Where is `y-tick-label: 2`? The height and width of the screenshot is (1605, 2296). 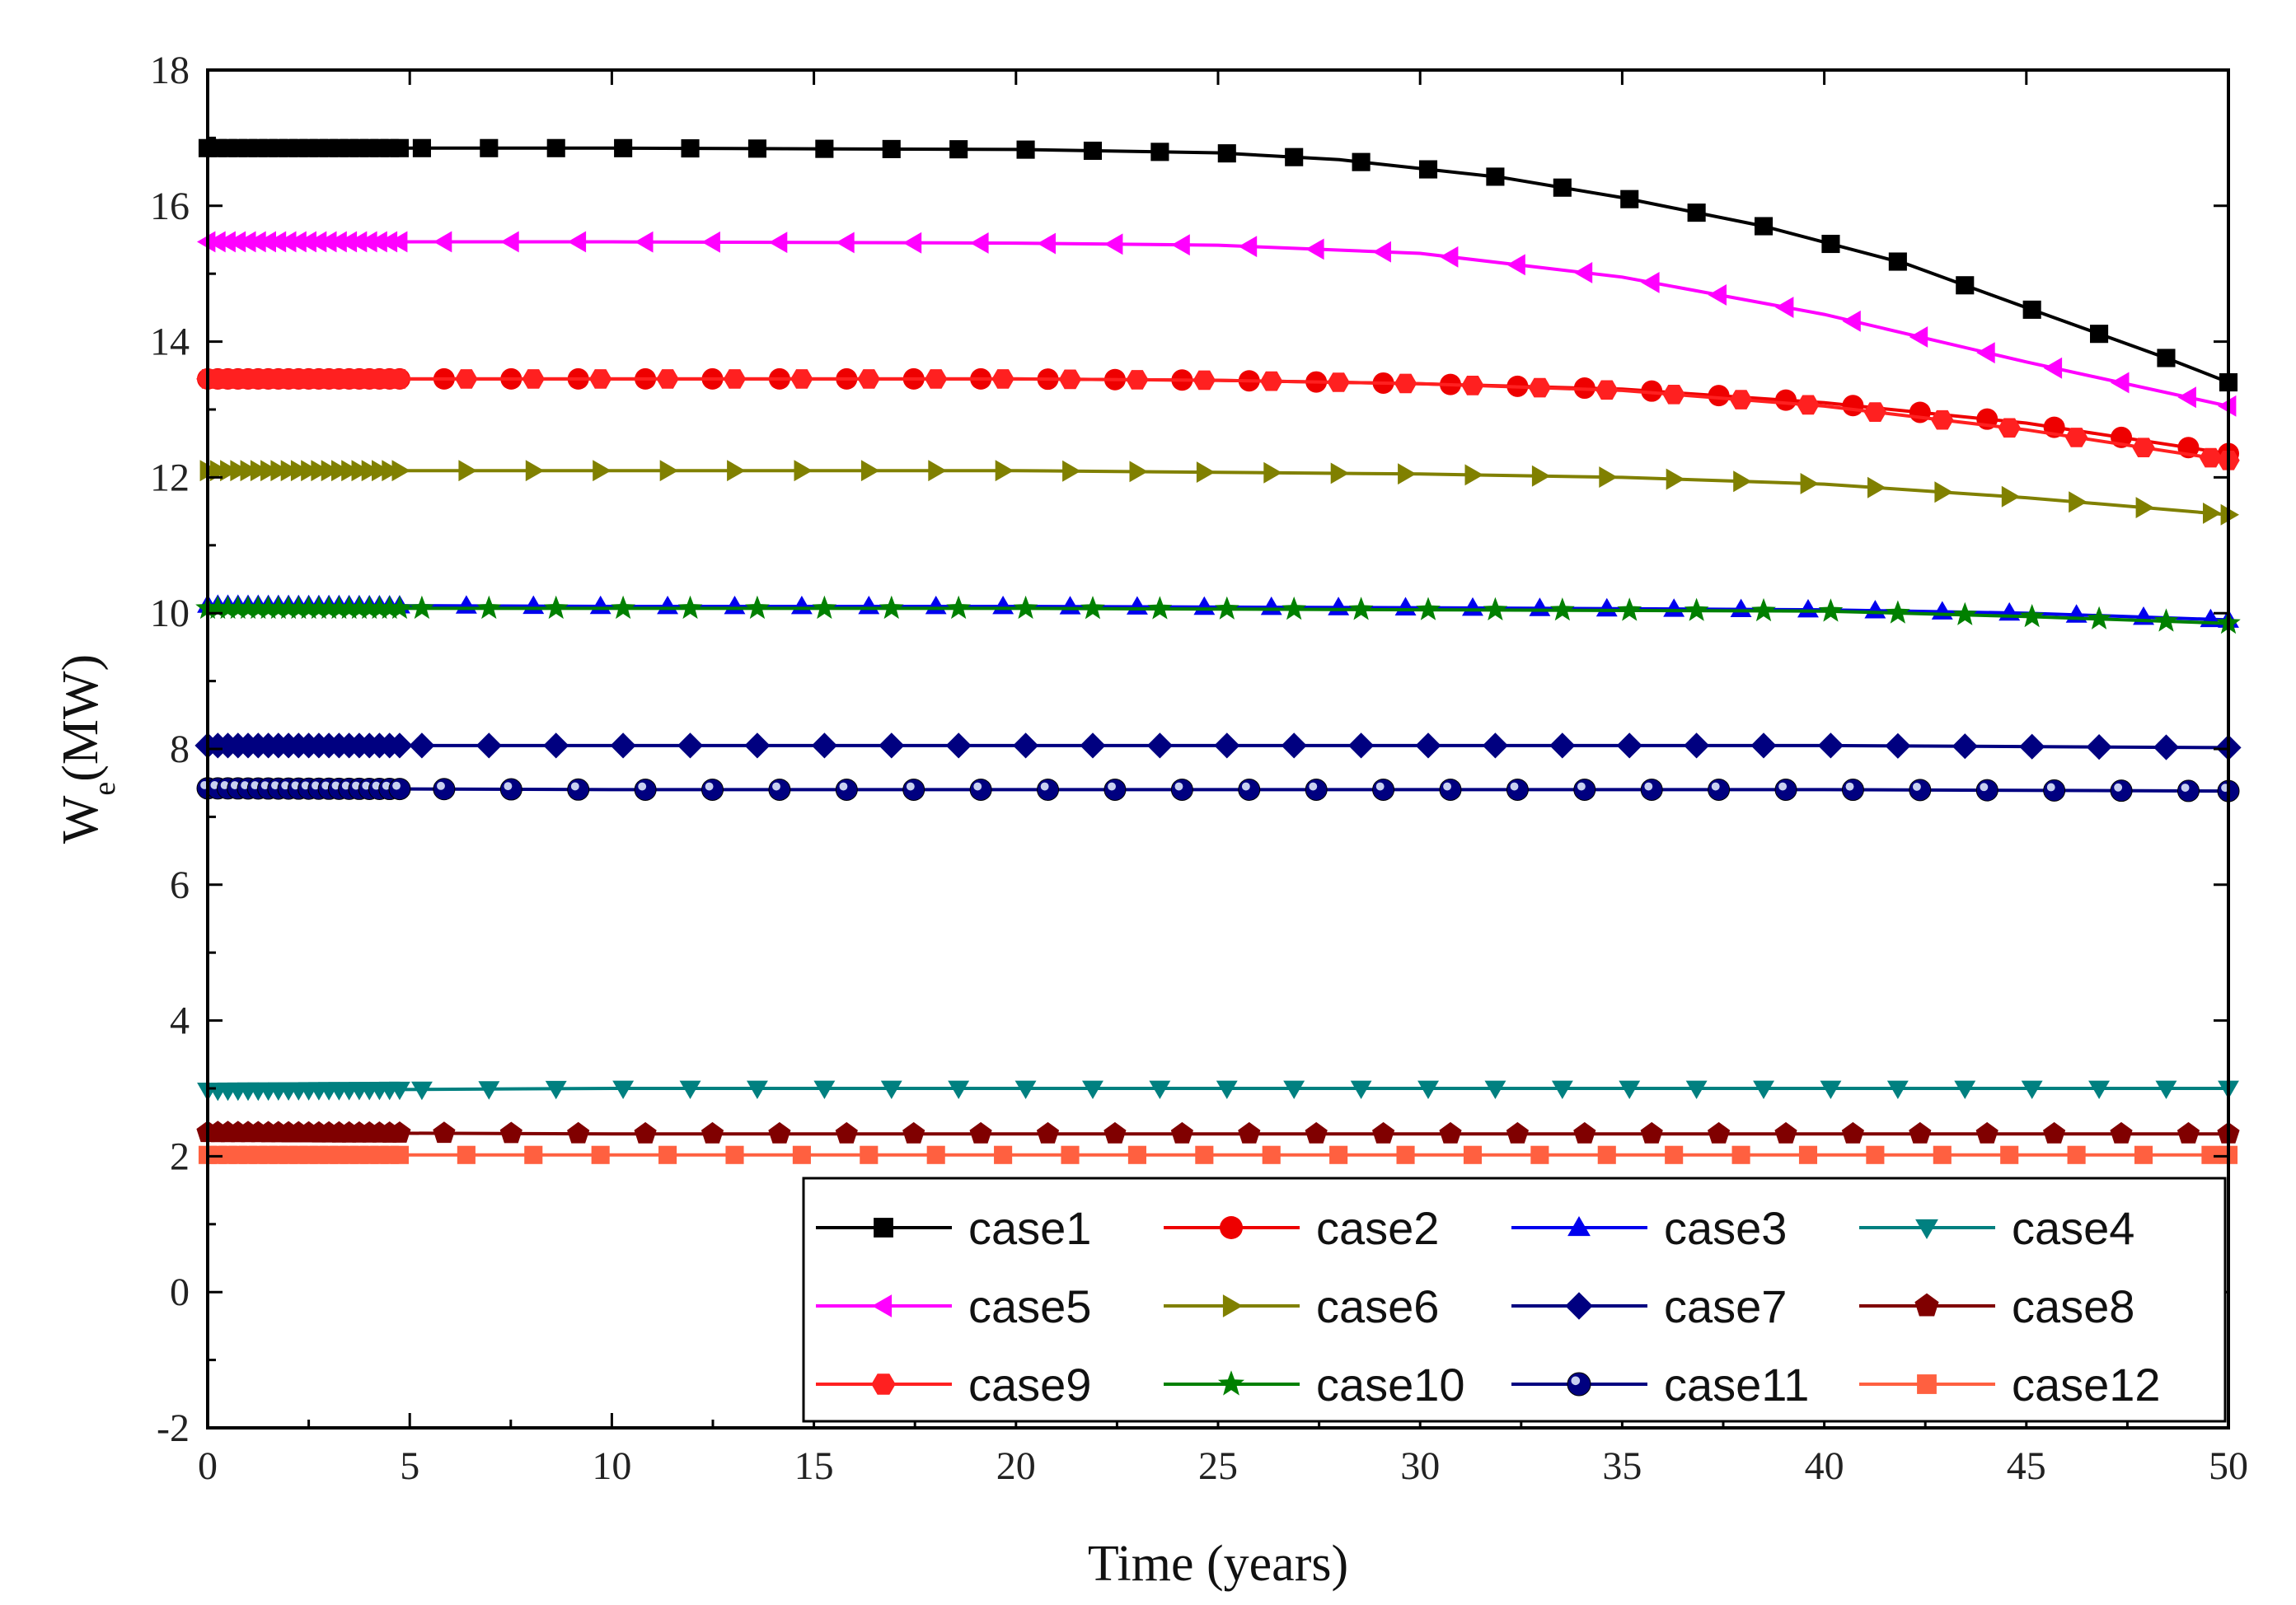
y-tick-label: 2 is located at coordinates (180, 1156).